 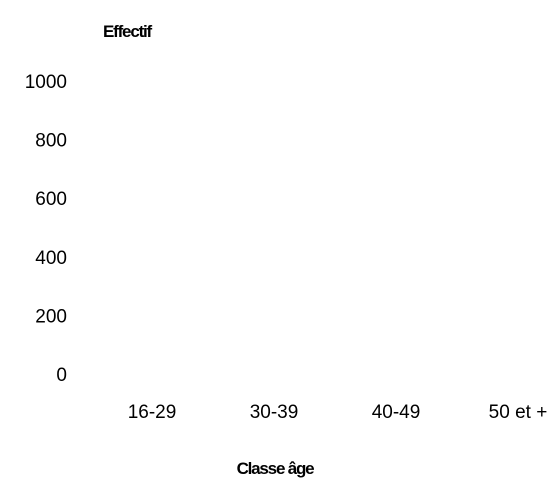 What do you see at coordinates (46, 82) in the screenshot?
I see `y-tick-label: 1000` at bounding box center [46, 82].